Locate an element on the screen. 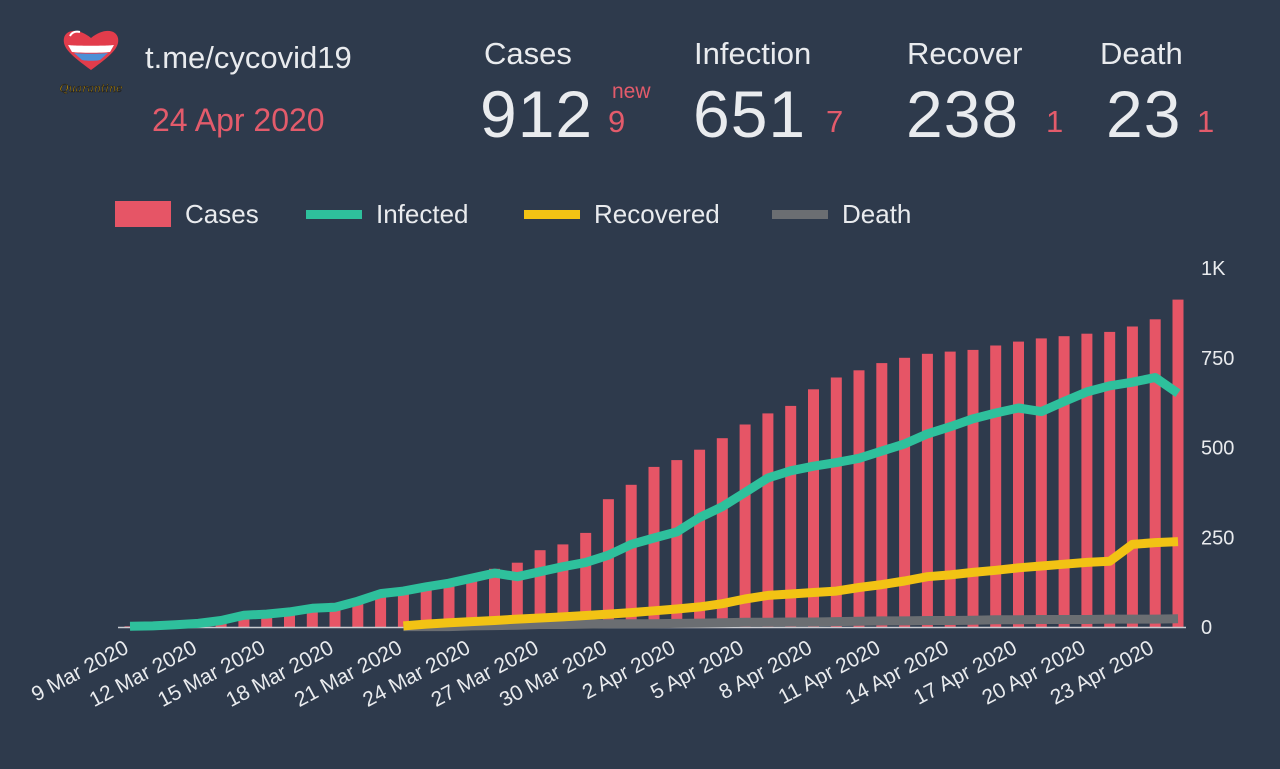 Image resolution: width=1280 pixels, height=769 pixels. y-tick-label: 1K is located at coordinates (1213, 269).